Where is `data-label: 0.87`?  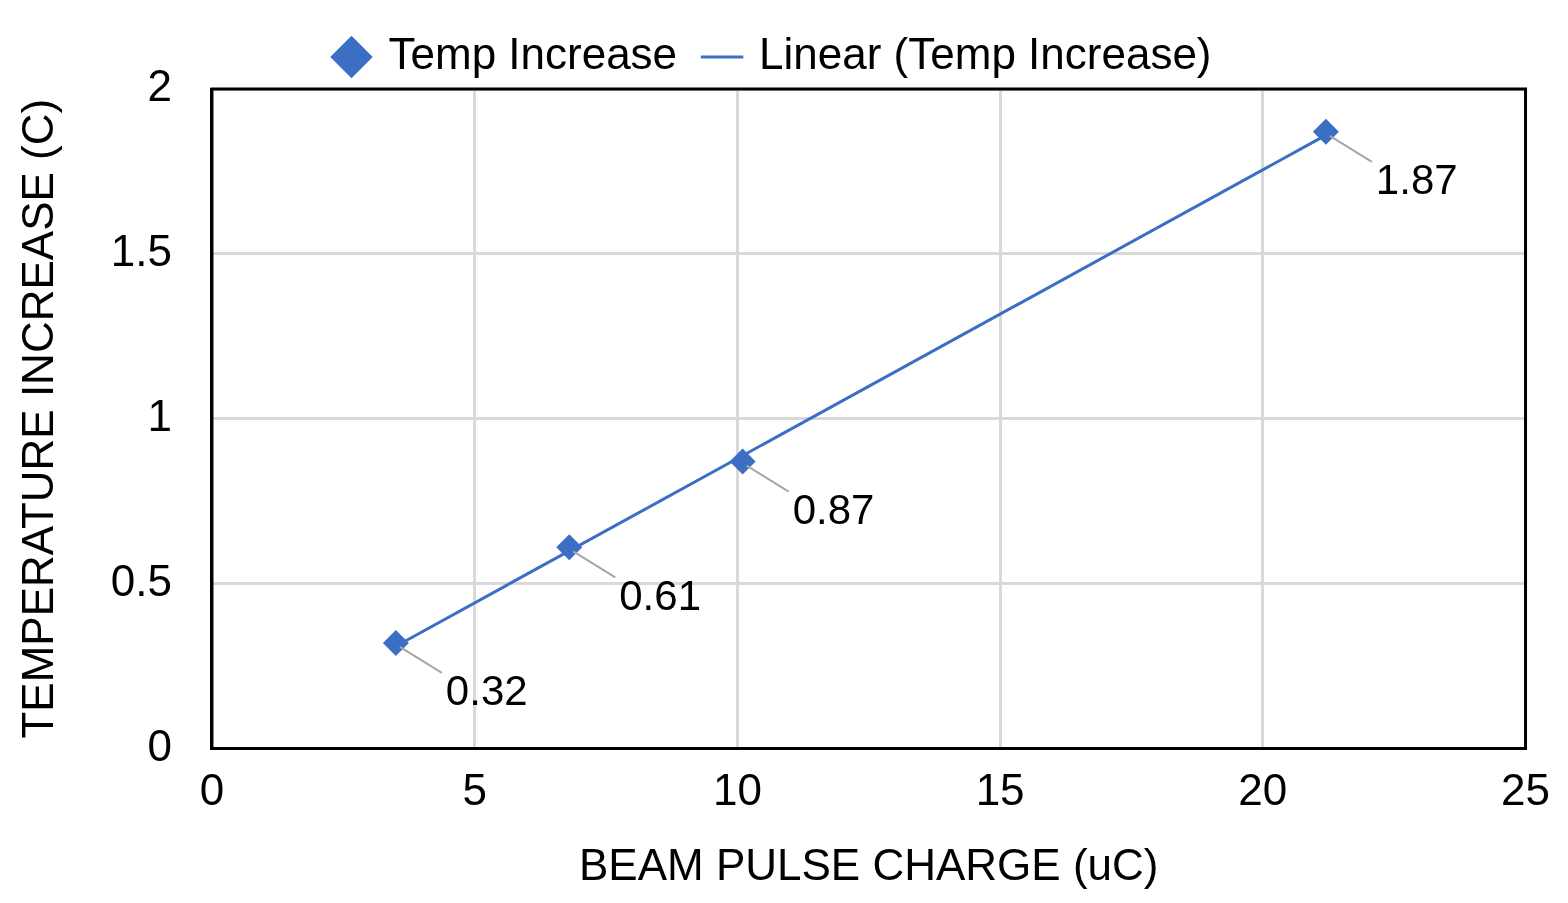
data-label: 0.87 is located at coordinates (833, 510).